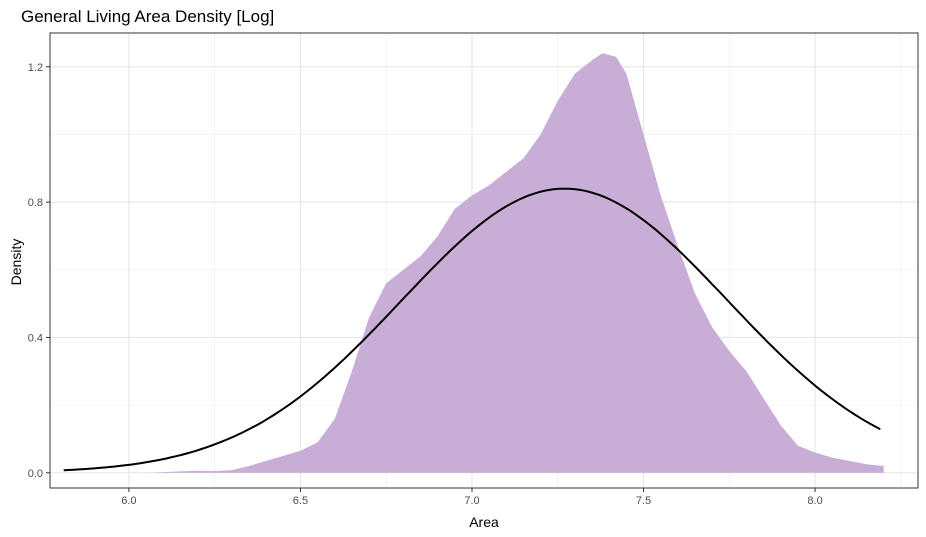  Describe the element at coordinates (128, 501) in the screenshot. I see `x-tick-label: 6.0` at that location.